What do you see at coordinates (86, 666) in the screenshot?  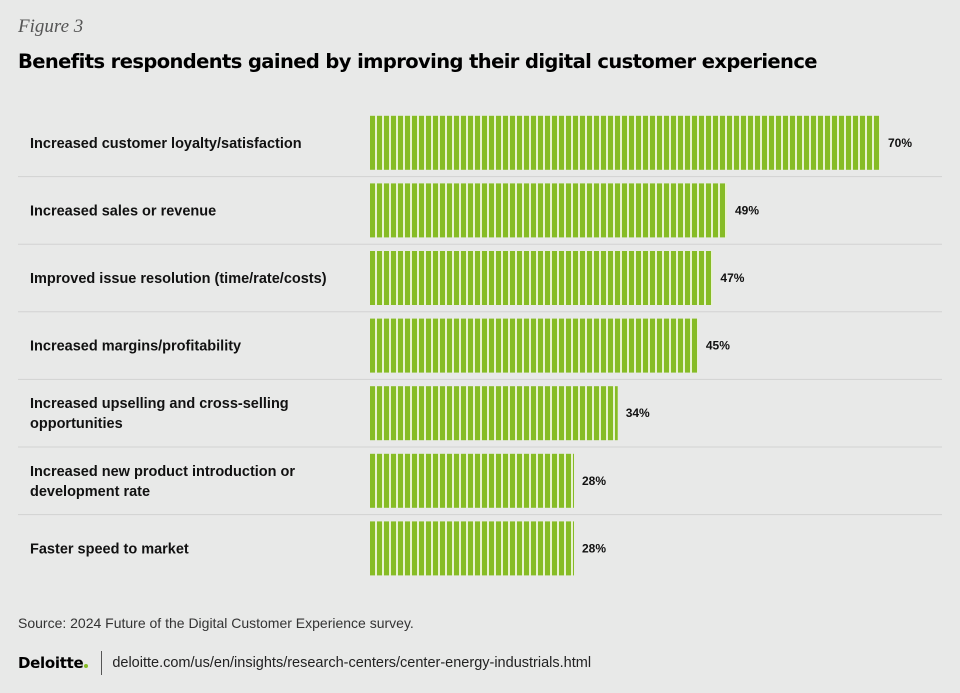 I see `logo-dot-icon` at bounding box center [86, 666].